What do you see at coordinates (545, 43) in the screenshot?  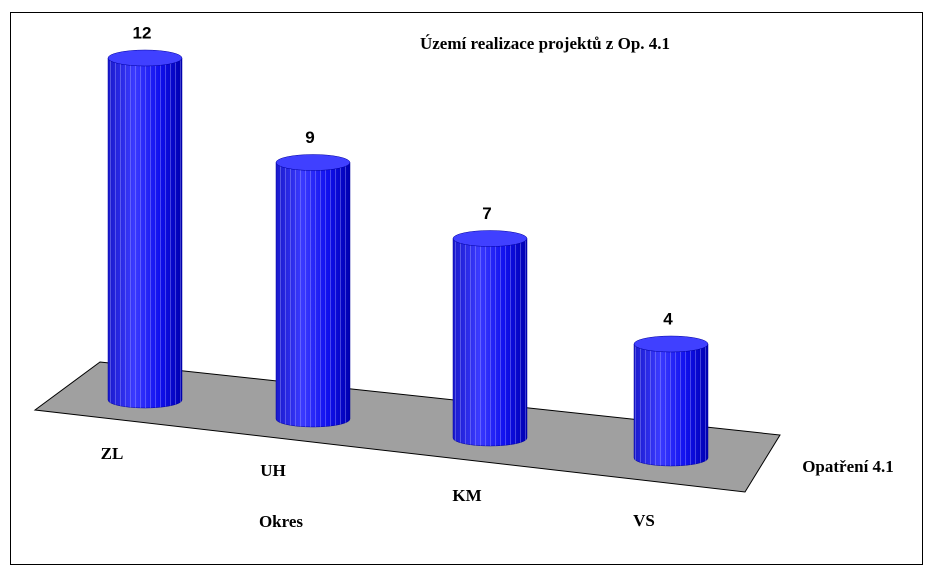 I see `chart-title: Území realizace projektů z Op. 4.1` at bounding box center [545, 43].